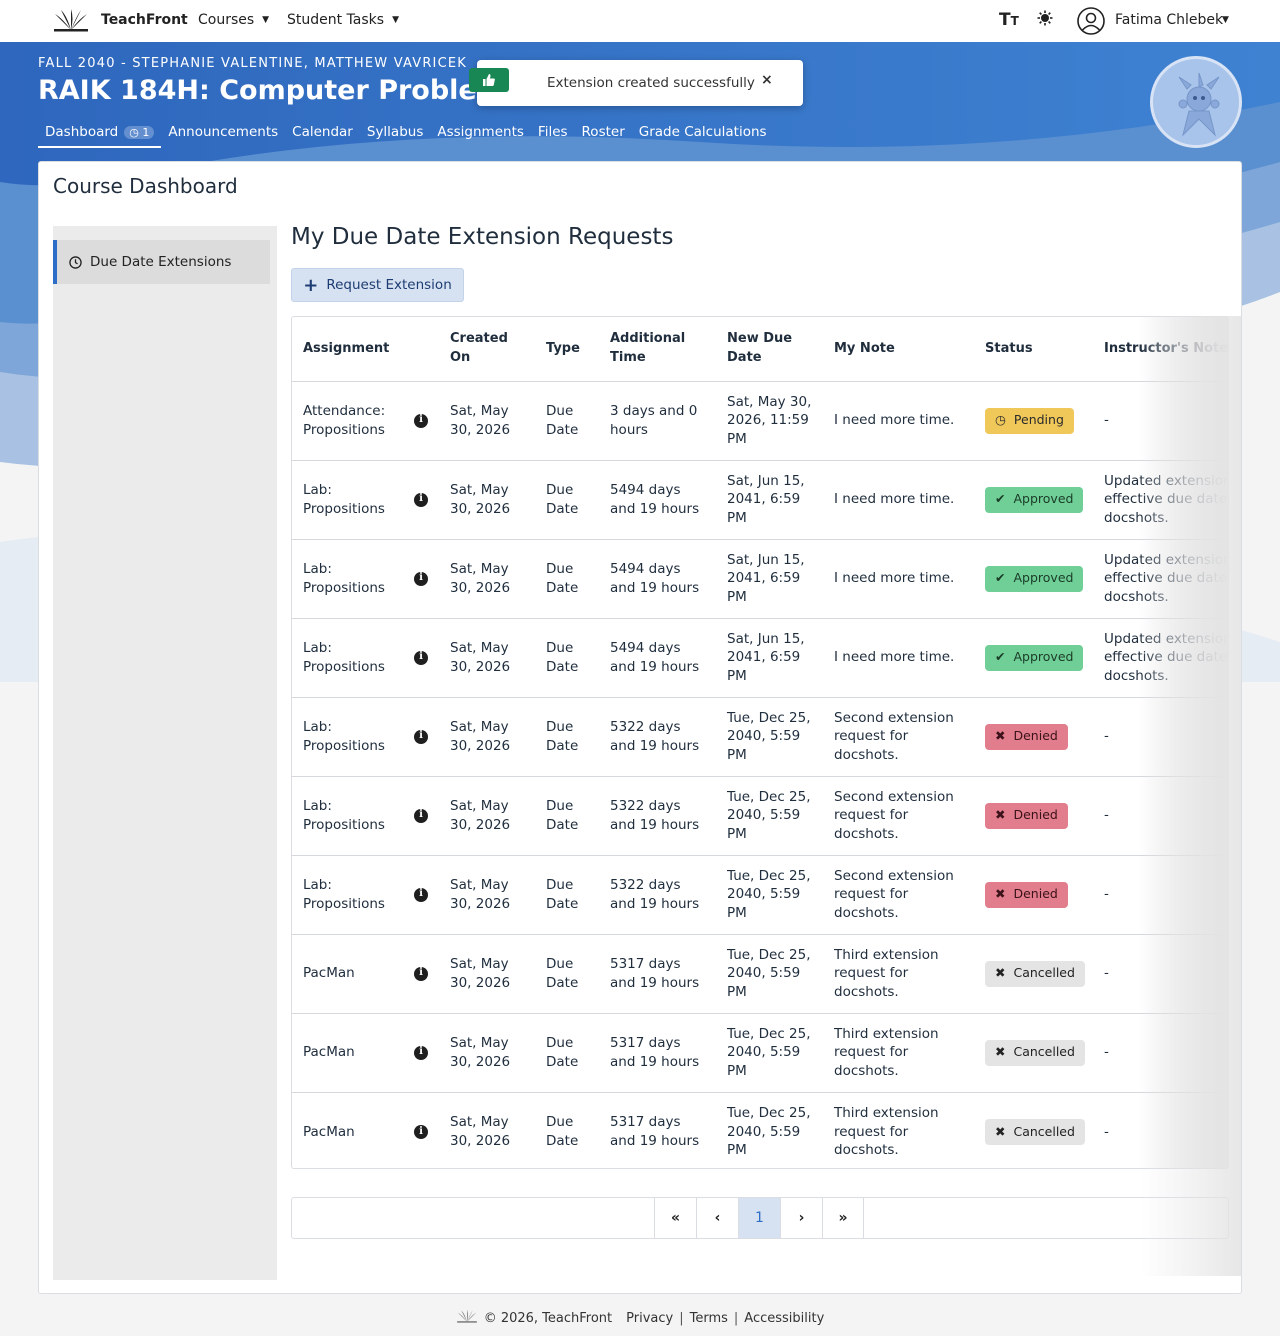 This screenshot has width=1280, height=1336. What do you see at coordinates (657, 974) in the screenshot?
I see `additional-time-cell: 5317 days and 19 hours` at bounding box center [657, 974].